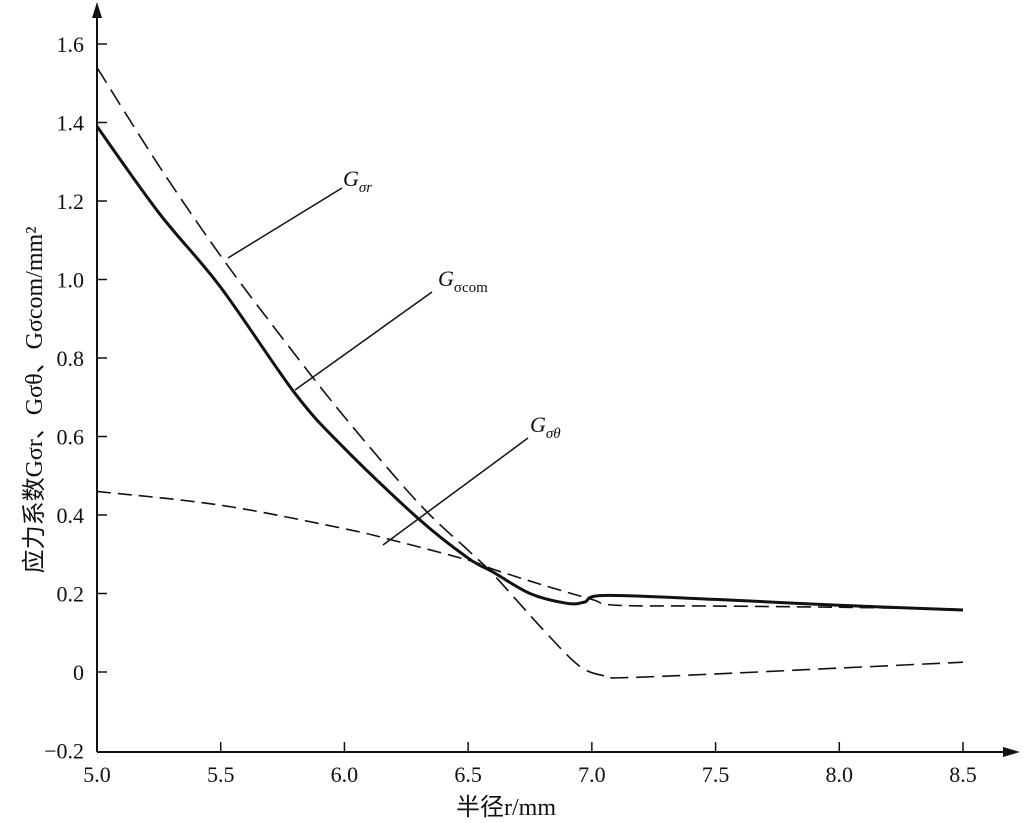 This screenshot has height=823, width=1025. Describe the element at coordinates (78, 672) in the screenshot. I see `y-tick-label: 0` at that location.